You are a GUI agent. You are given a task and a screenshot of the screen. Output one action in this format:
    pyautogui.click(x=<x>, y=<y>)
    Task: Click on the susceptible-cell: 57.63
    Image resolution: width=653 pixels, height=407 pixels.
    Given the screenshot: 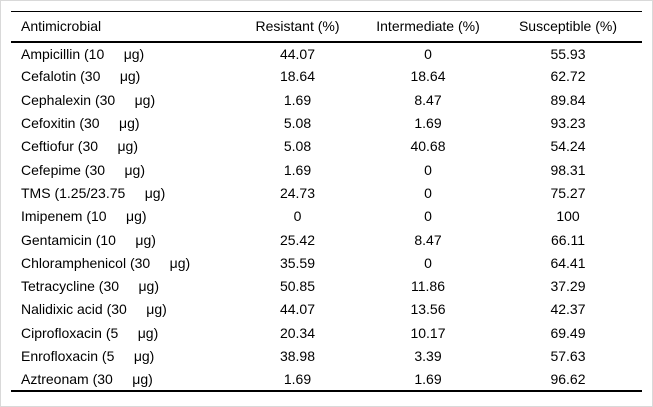 What is the action you would take?
    pyautogui.click(x=568, y=356)
    